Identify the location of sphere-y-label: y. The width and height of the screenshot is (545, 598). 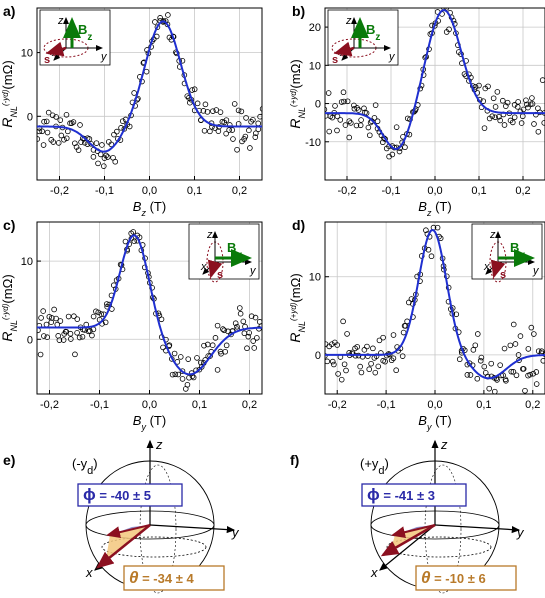
(520, 532).